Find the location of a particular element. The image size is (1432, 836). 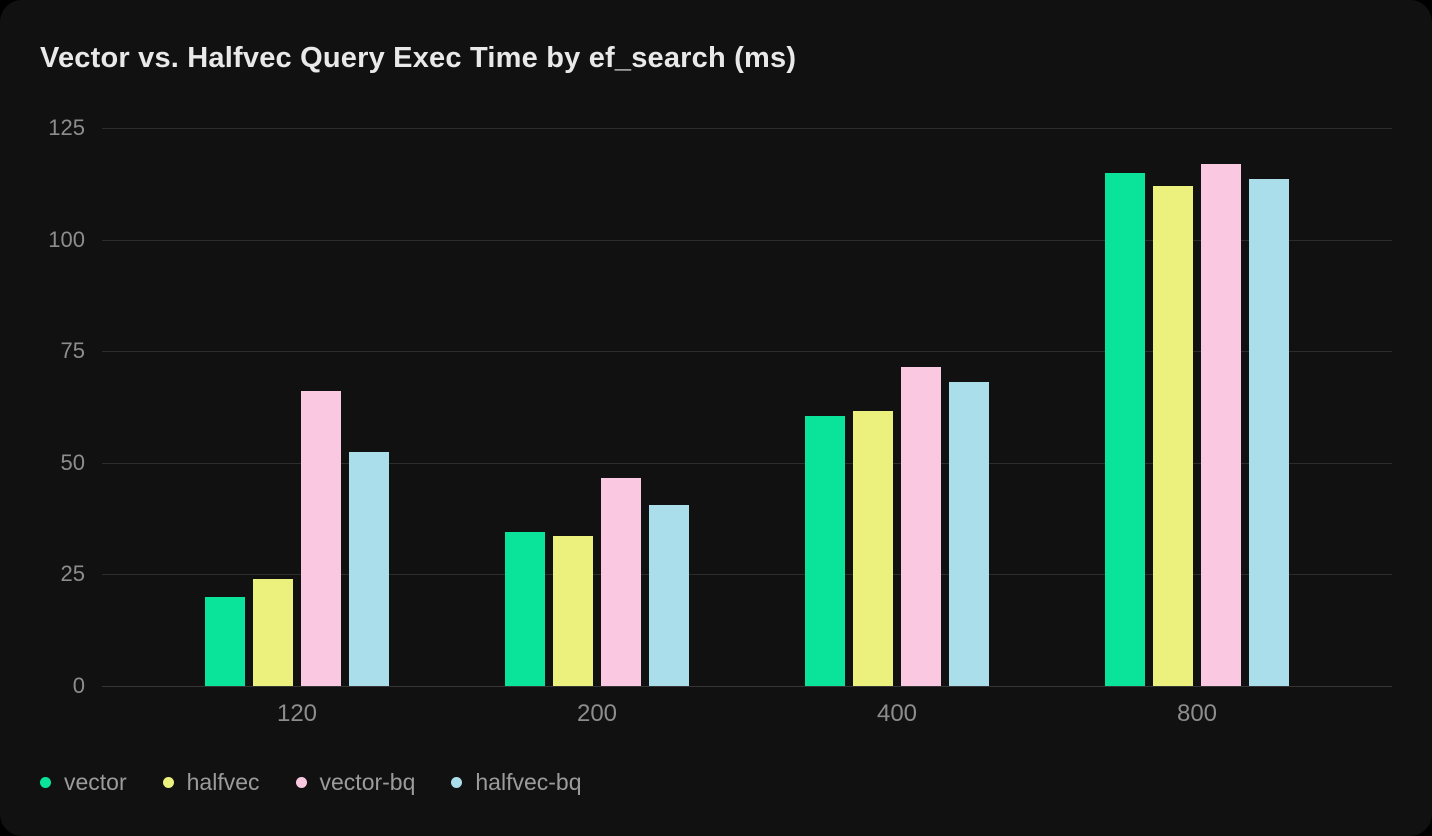

y-axis: 0 25 50 75 100 125 is located at coordinates (42, 406).